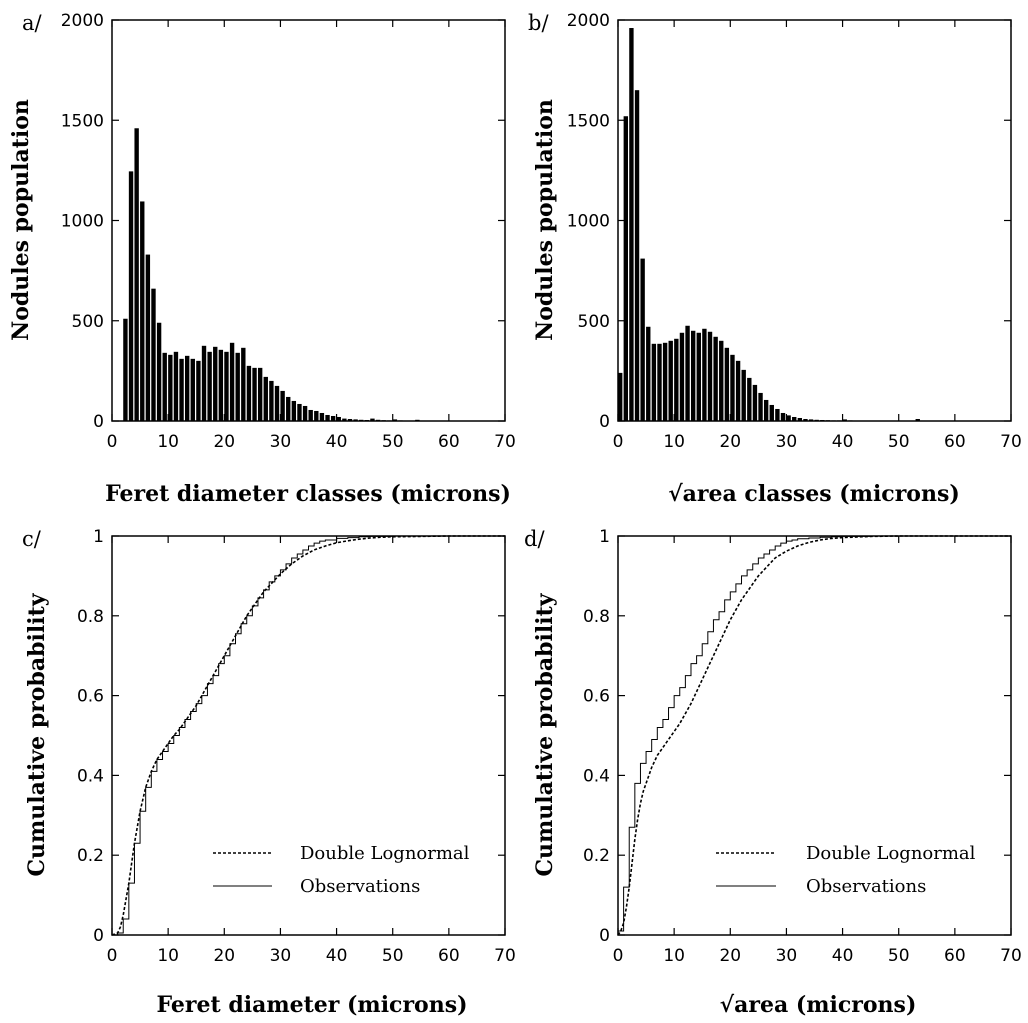 This screenshot has width=1028, height=1023. What do you see at coordinates (393, 442) in the screenshot?
I see `x-tick-label-a-5: 50` at bounding box center [393, 442].